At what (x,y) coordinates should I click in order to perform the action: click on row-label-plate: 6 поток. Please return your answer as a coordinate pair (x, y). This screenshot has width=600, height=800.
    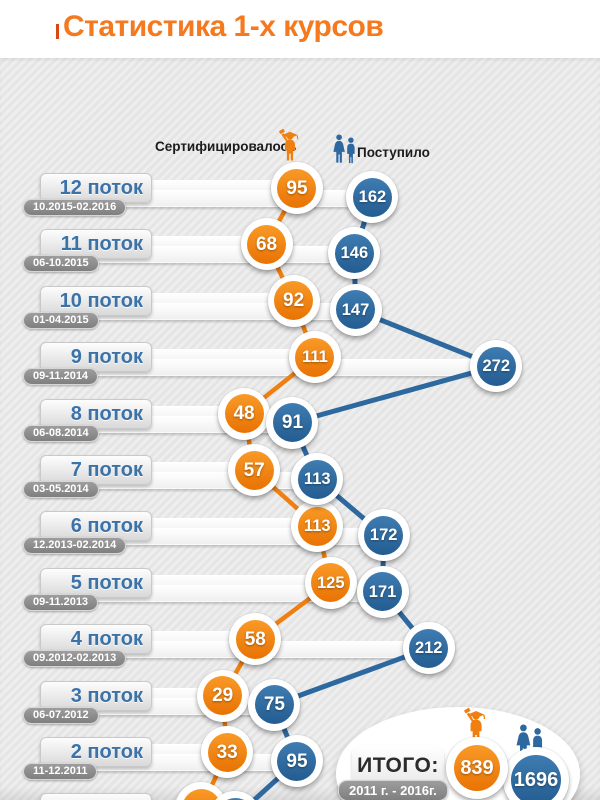
    Looking at the image, I should click on (96, 526).